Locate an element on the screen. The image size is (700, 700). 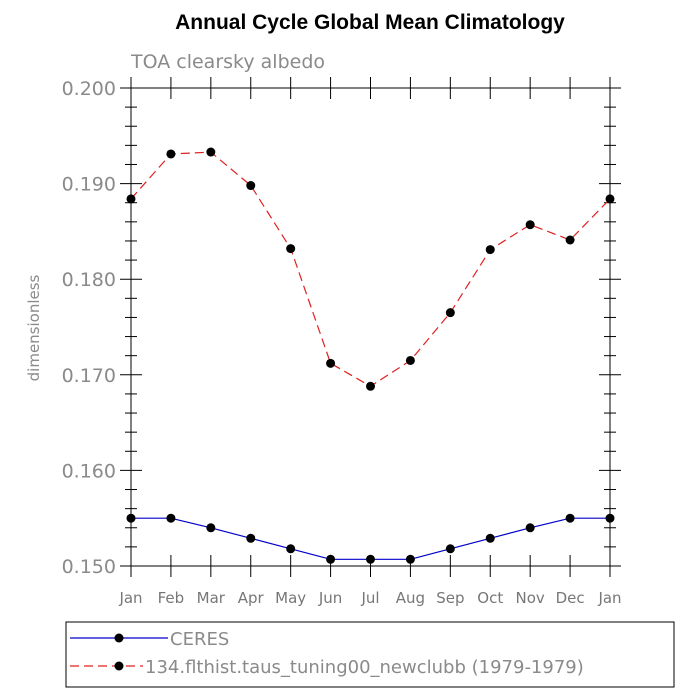
x-tick-label: Dec is located at coordinates (570, 598).